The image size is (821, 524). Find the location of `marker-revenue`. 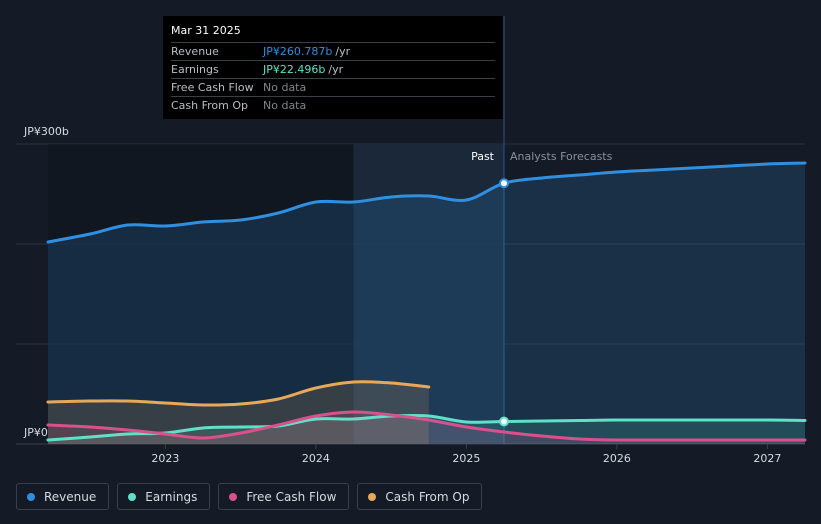

marker-revenue is located at coordinates (504, 183).